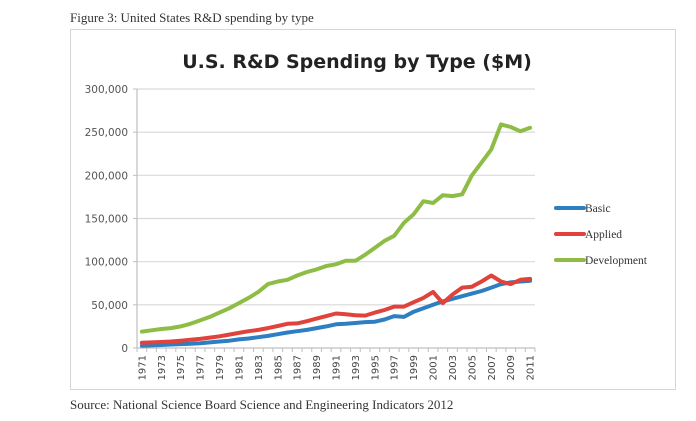 The height and width of the screenshot is (421, 696). Describe the element at coordinates (531, 367) in the screenshot. I see `x-tick-label: 2011` at that location.